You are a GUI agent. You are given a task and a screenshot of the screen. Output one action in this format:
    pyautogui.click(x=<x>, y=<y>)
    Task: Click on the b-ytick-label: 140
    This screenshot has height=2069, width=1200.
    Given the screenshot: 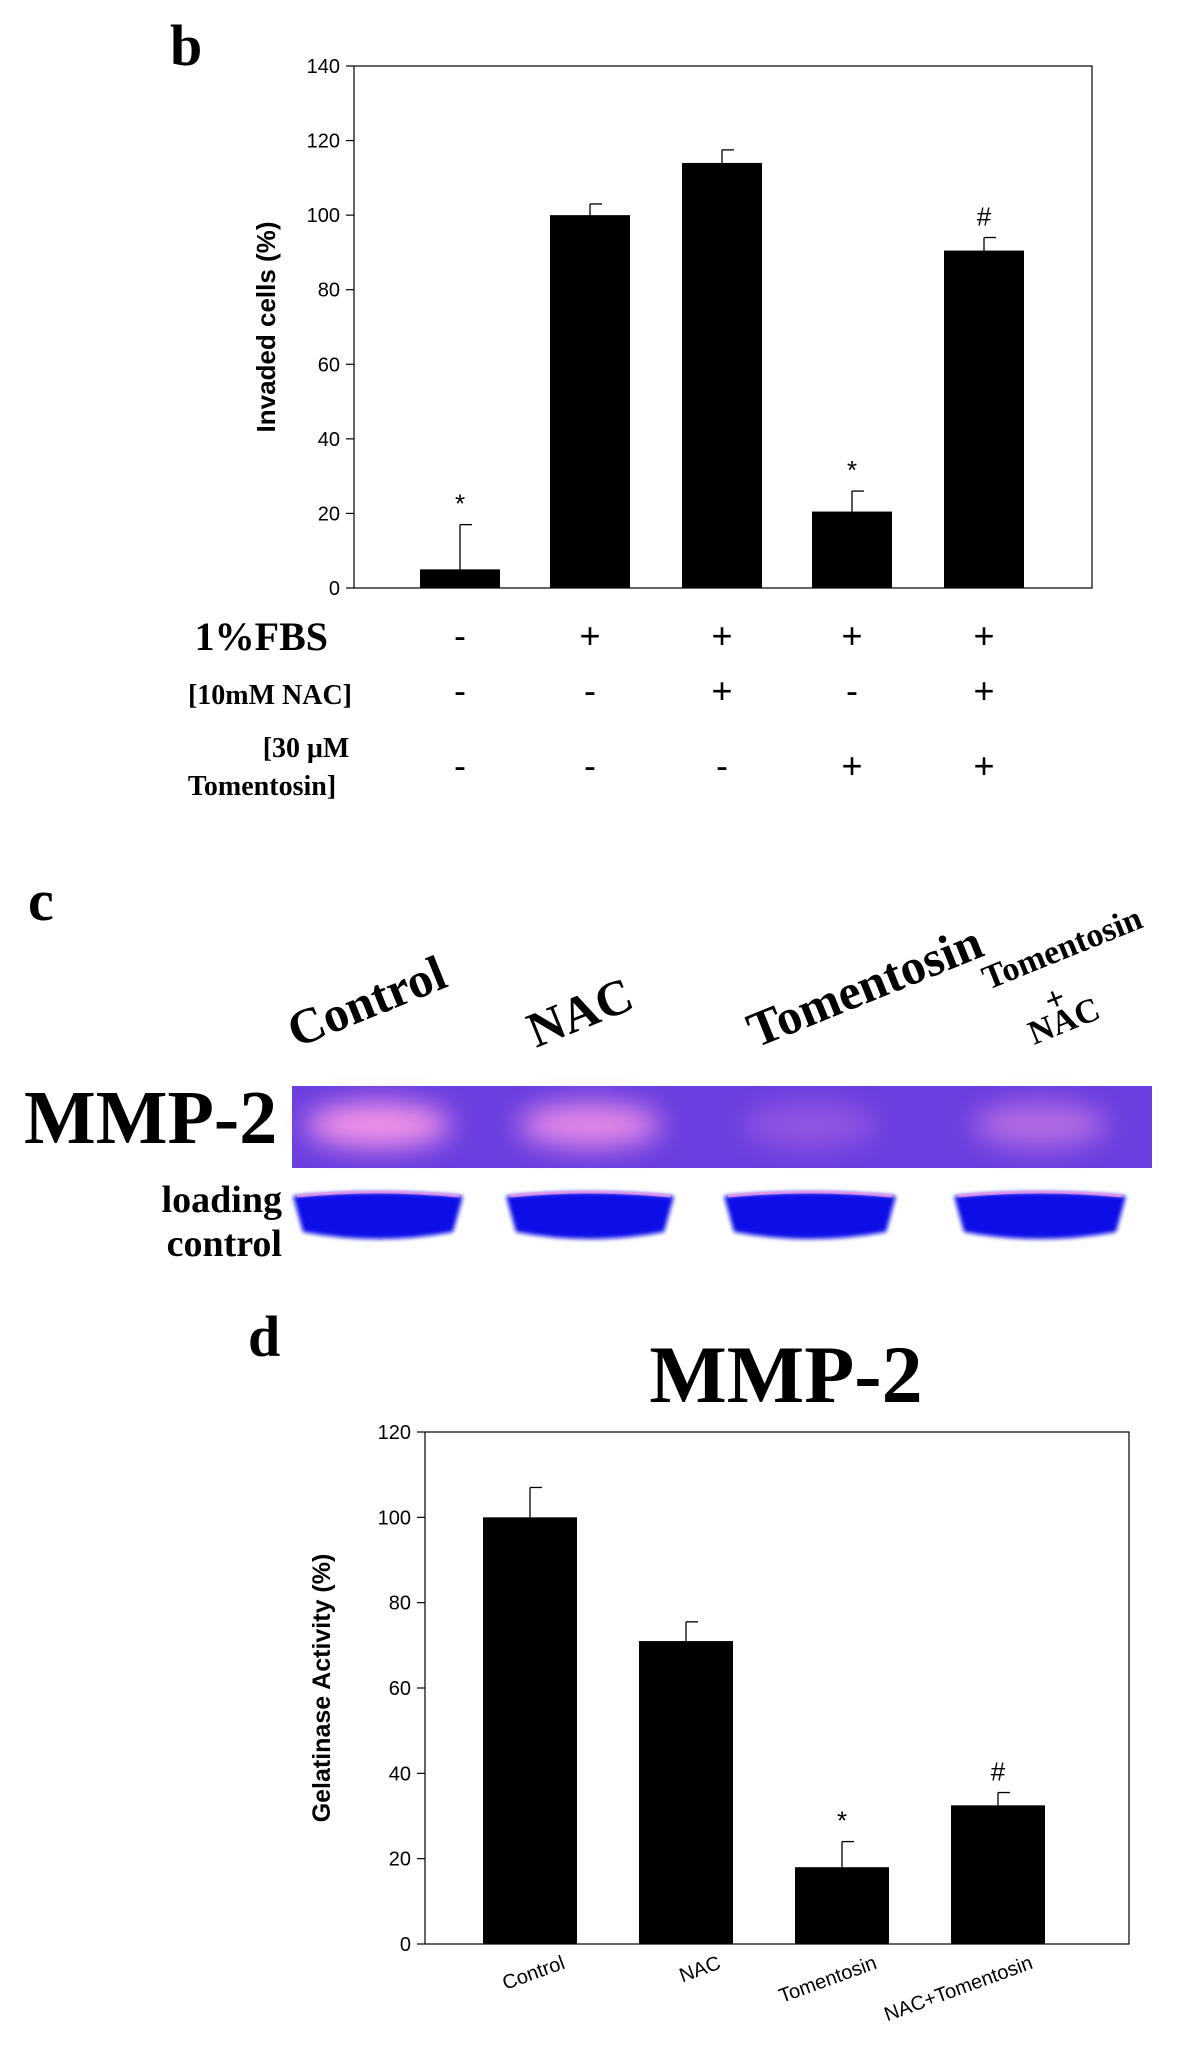 What is the action you would take?
    pyautogui.click(x=323, y=67)
    